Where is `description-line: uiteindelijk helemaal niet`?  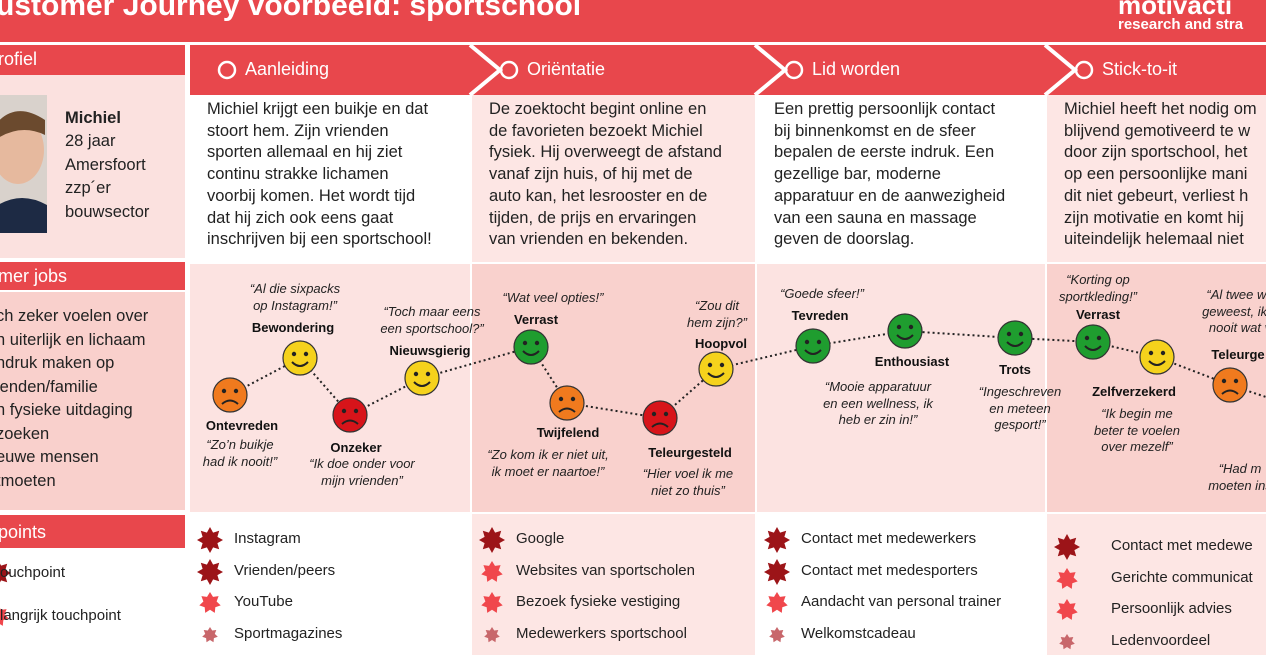 description-line: uiteindelijk helemaal niet is located at coordinates (1154, 239).